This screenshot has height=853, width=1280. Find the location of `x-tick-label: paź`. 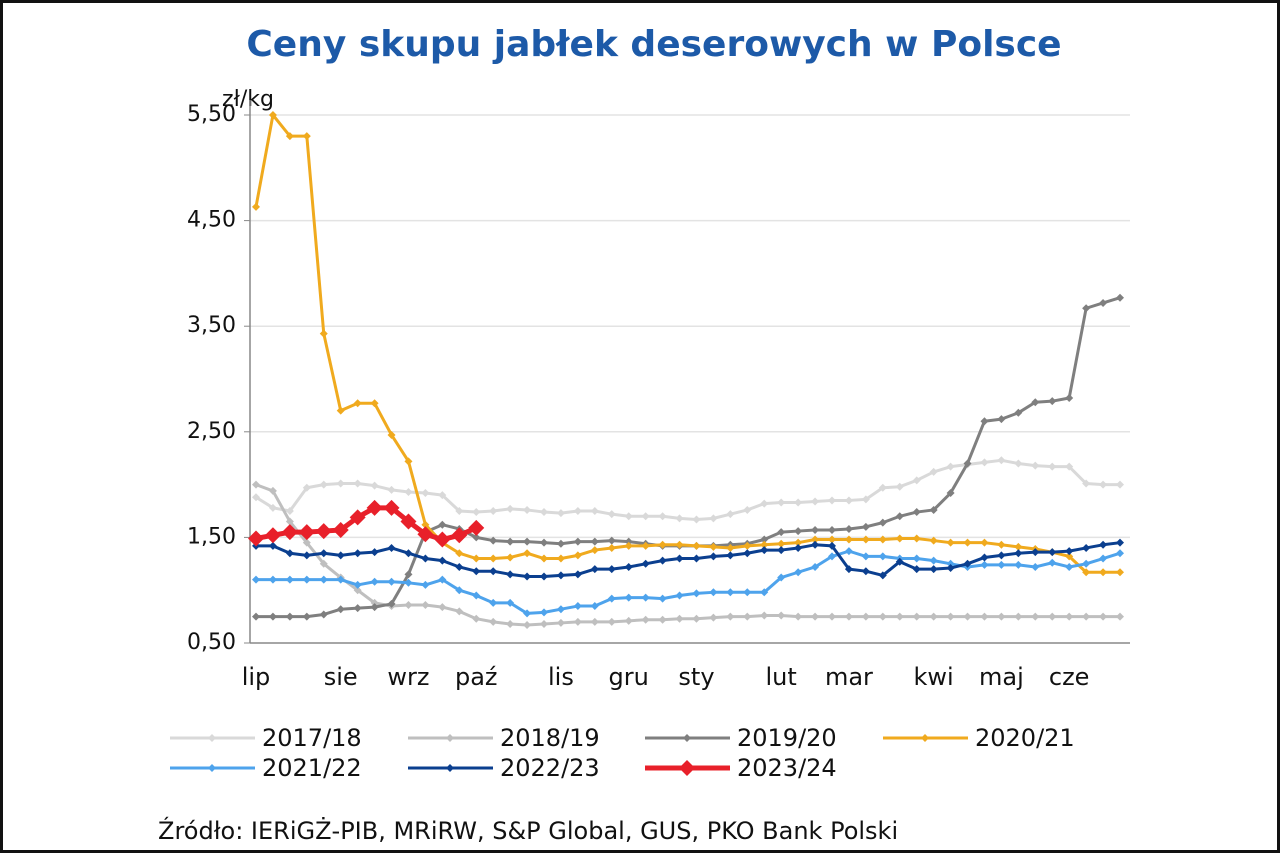

x-tick-label: paź is located at coordinates (476, 677).